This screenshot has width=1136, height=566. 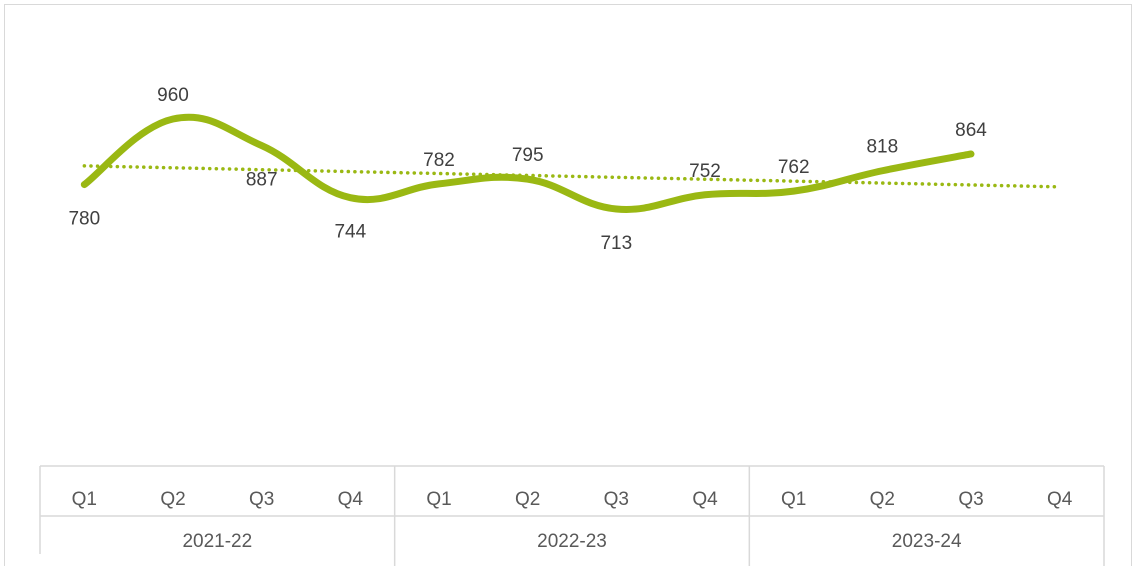 What do you see at coordinates (927, 541) in the screenshot?
I see `group-label: 2023-24` at bounding box center [927, 541].